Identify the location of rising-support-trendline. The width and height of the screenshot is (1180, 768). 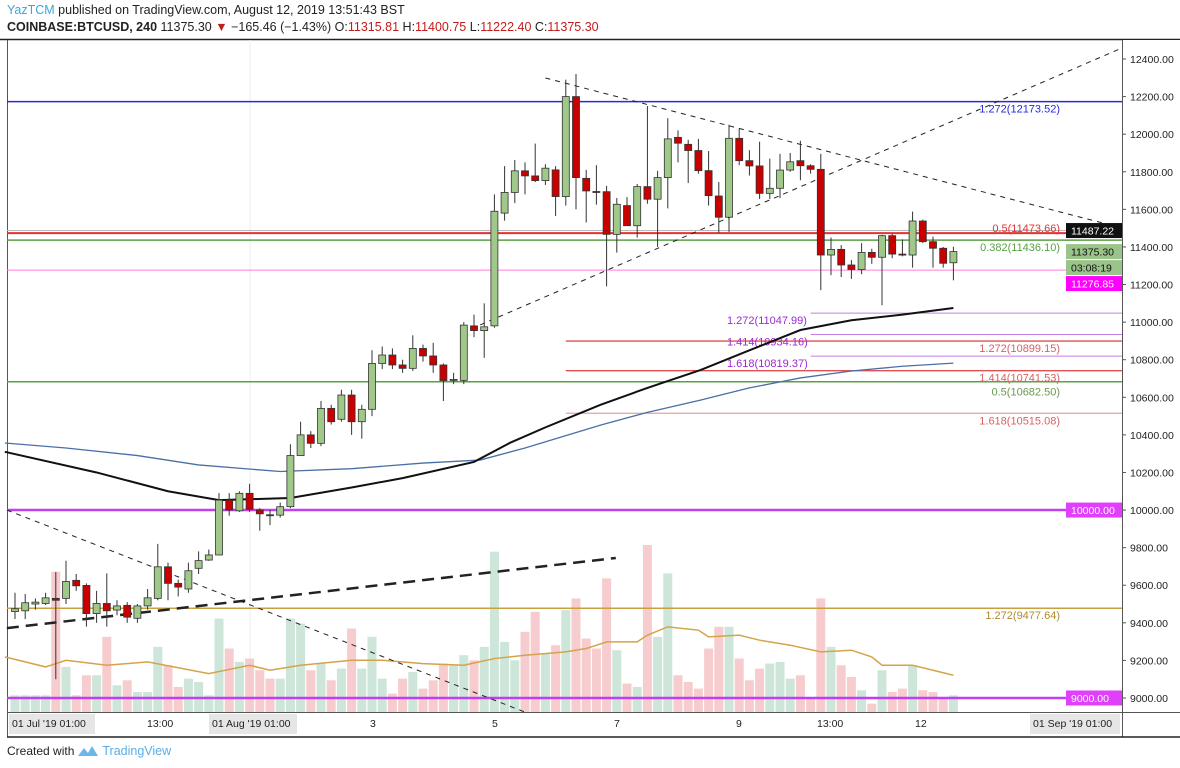
(311, 593).